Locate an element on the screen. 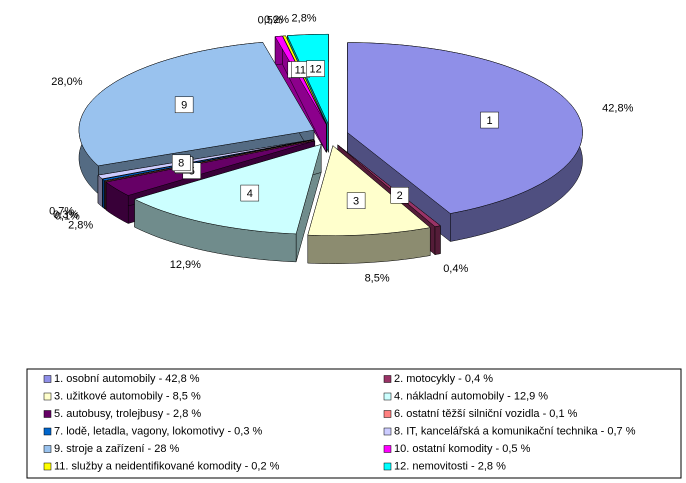  value-label: 0,1% is located at coordinates (67, 216).